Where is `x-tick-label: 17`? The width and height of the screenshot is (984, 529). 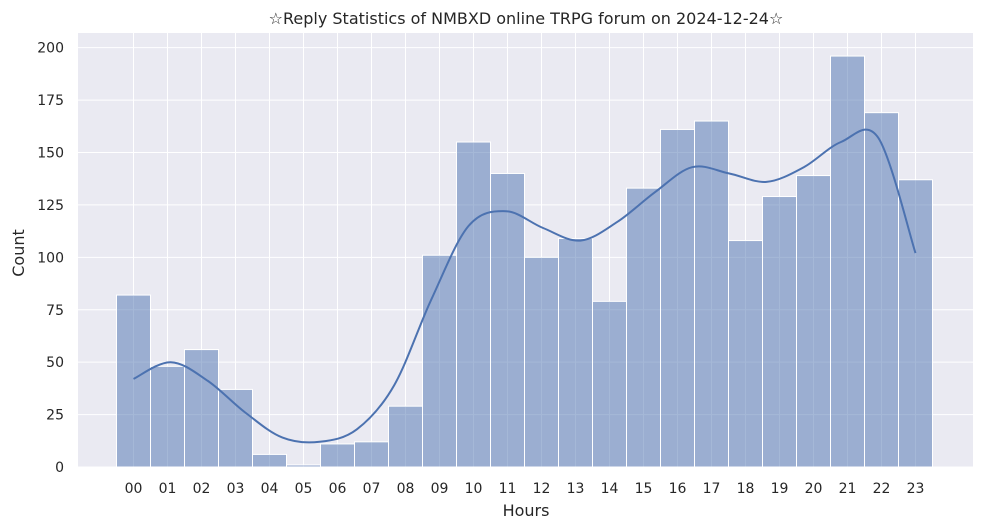 x-tick-label: 17 is located at coordinates (712, 489).